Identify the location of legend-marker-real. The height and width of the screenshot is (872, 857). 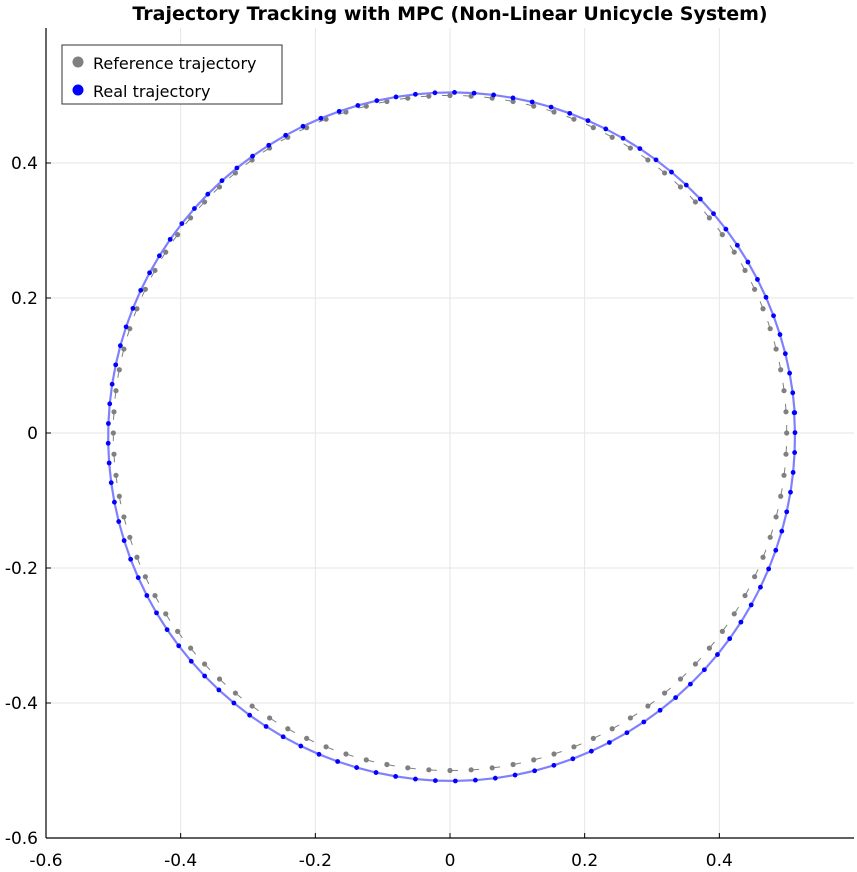
(78, 90).